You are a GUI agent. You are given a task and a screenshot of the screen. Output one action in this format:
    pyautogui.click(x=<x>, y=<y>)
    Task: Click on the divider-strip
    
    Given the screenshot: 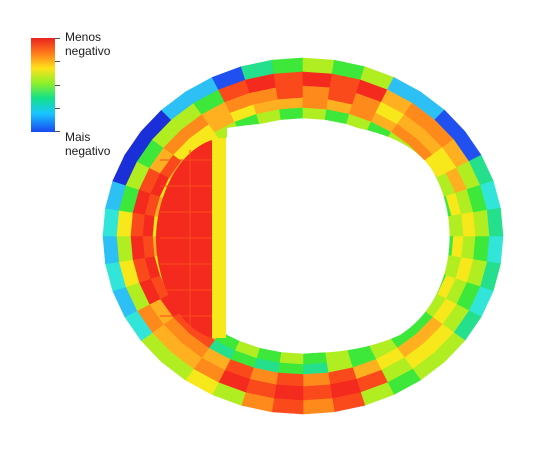 What is the action you would take?
    pyautogui.click(x=219, y=238)
    